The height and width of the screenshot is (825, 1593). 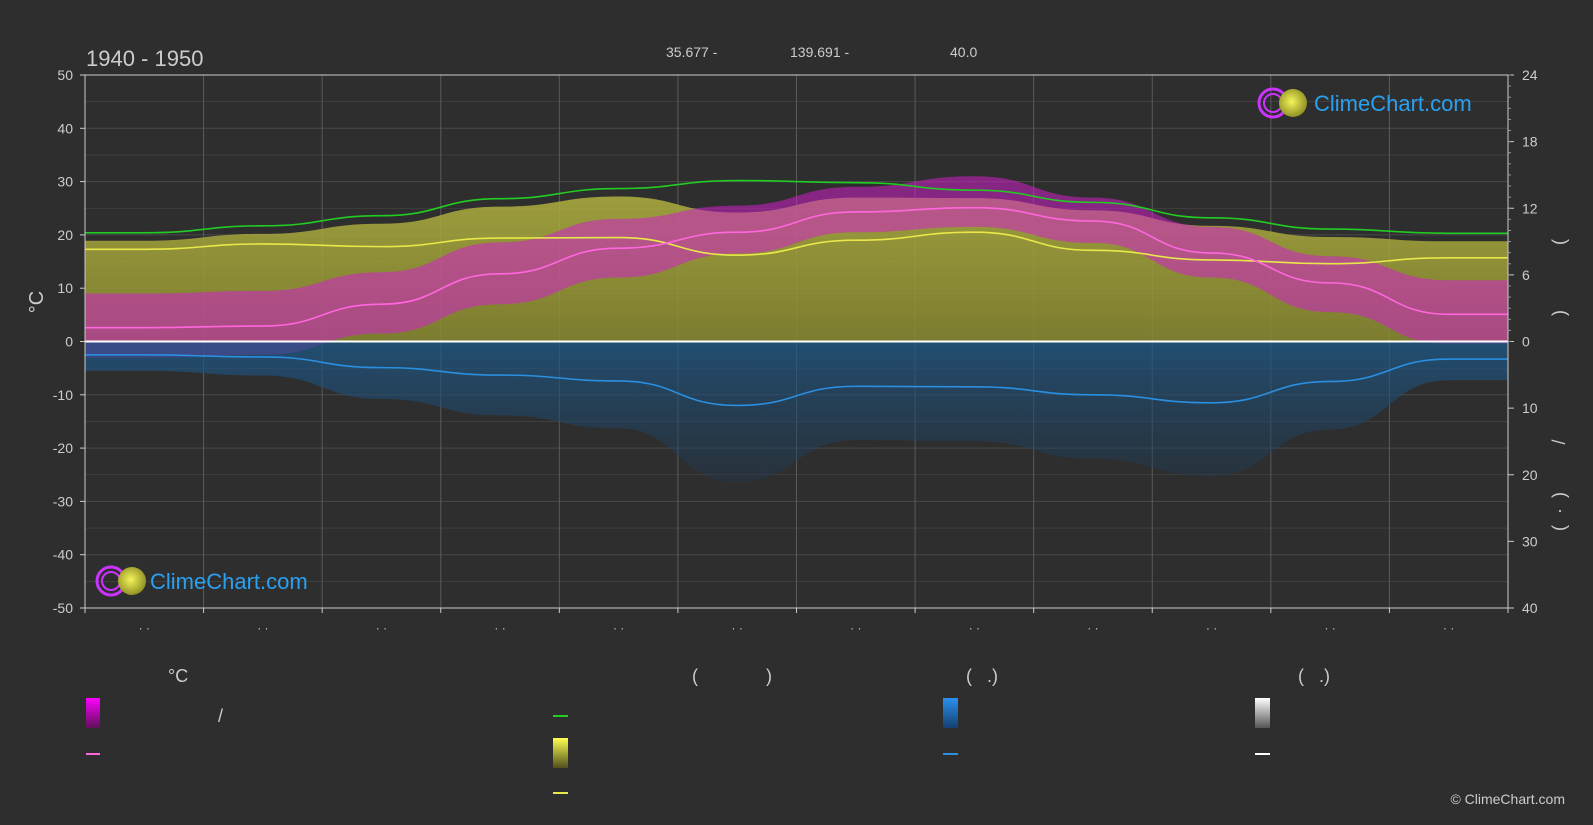 What do you see at coordinates (1530, 142) in the screenshot?
I see `y-right-top-tick-label: 18` at bounding box center [1530, 142].